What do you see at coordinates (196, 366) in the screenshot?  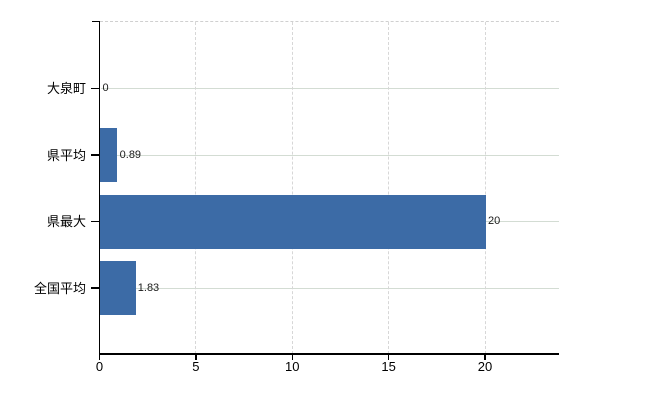 I see `x-tick-label: 5` at bounding box center [196, 366].